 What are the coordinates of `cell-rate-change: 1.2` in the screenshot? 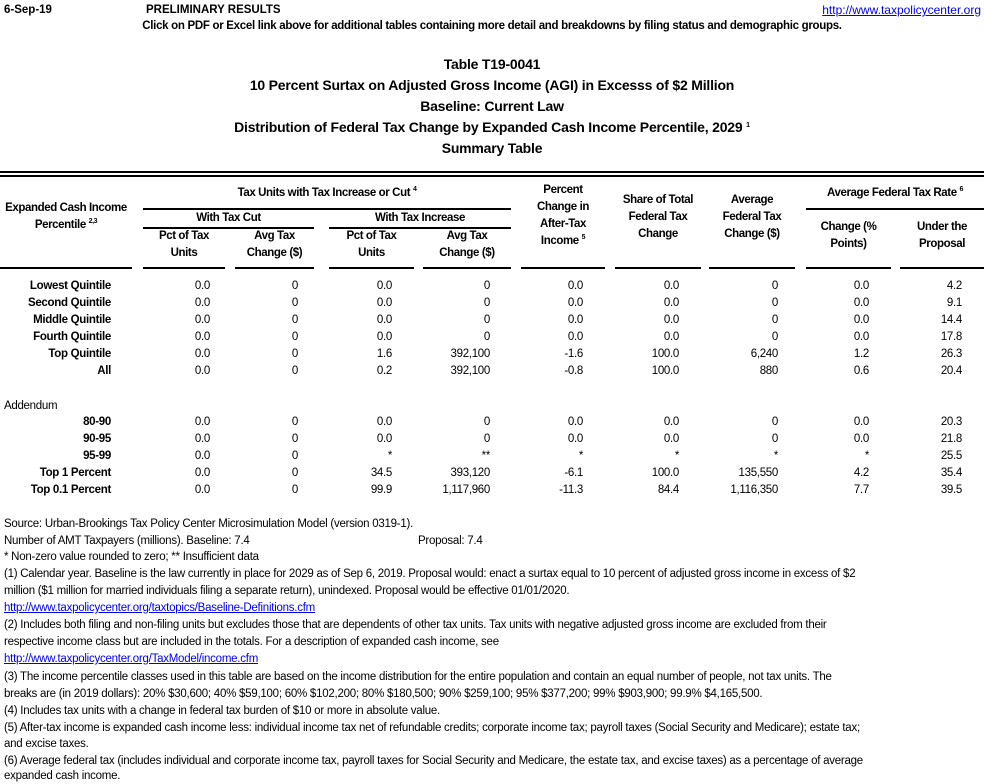 It's located at (861, 354).